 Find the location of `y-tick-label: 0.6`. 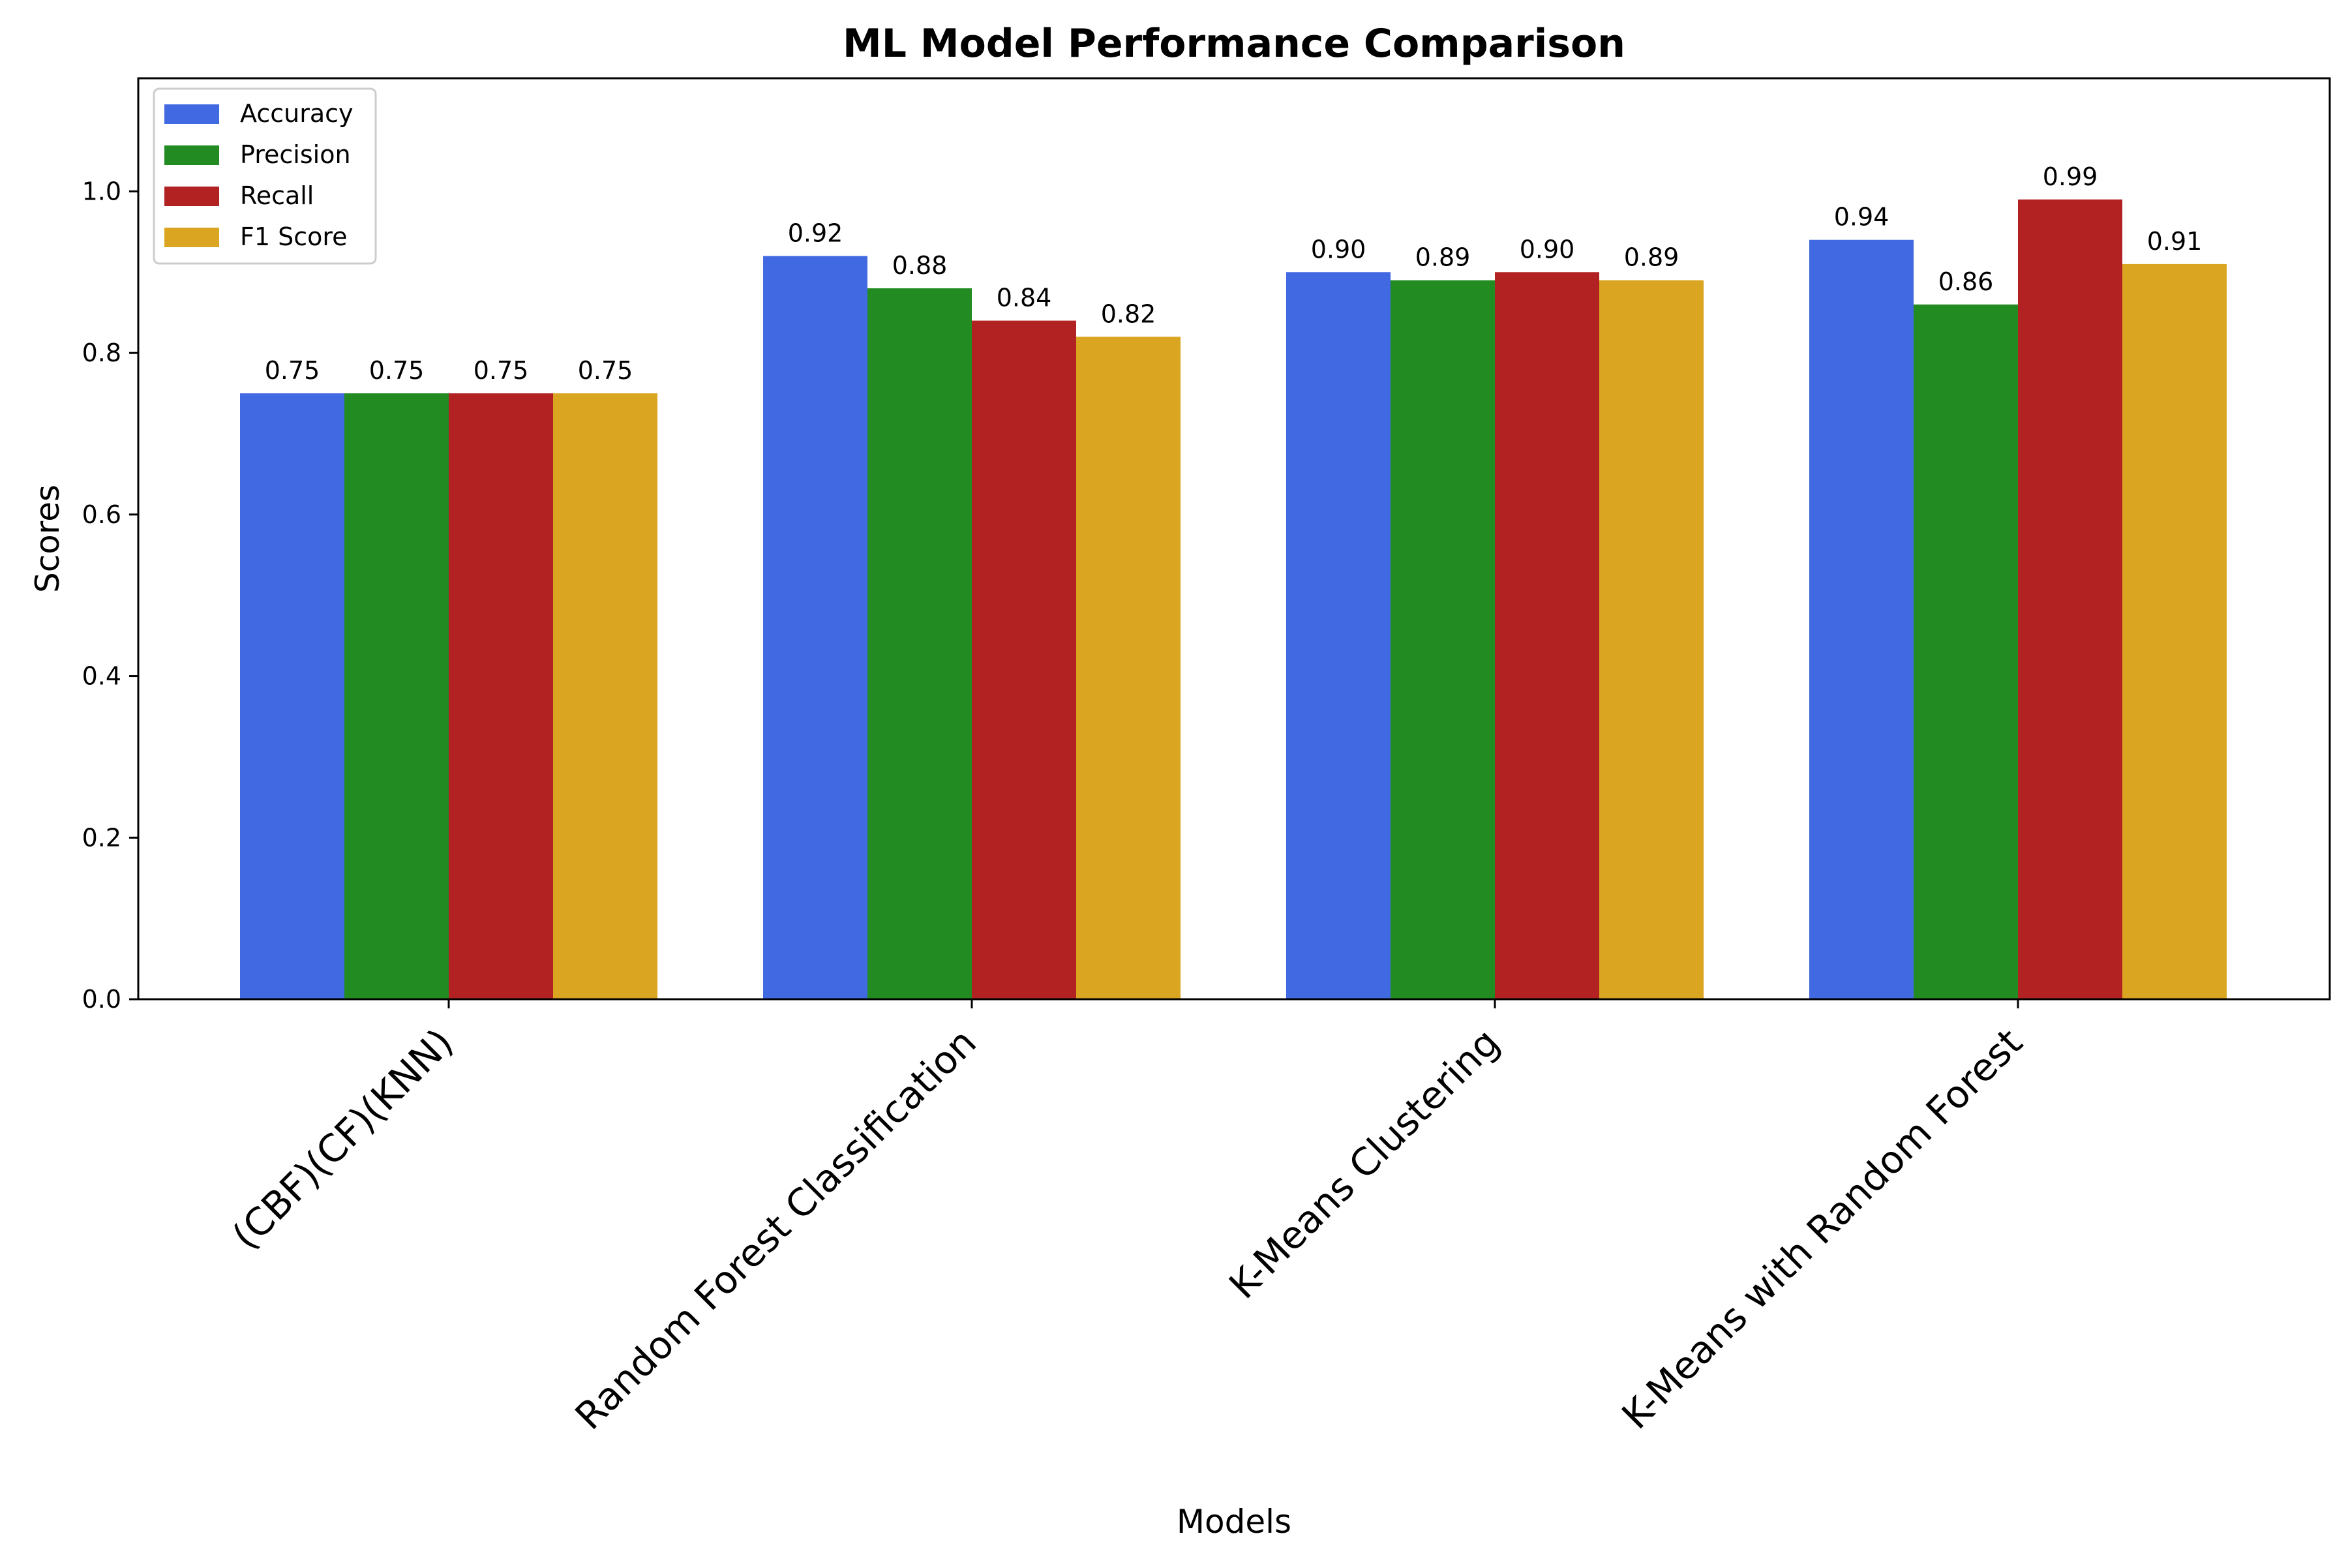

y-tick-label: 0.6 is located at coordinates (101, 514).